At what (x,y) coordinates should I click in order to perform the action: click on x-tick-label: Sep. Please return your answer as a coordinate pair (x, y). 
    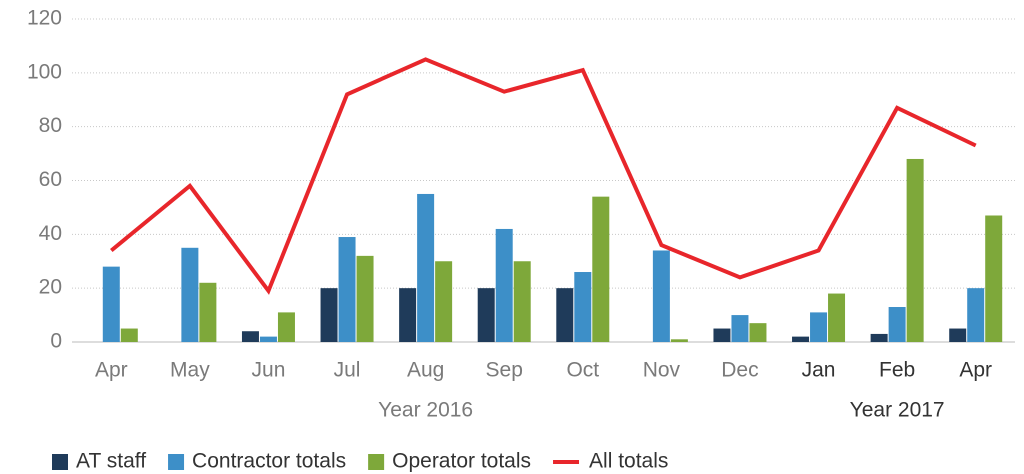
    Looking at the image, I should click on (504, 370).